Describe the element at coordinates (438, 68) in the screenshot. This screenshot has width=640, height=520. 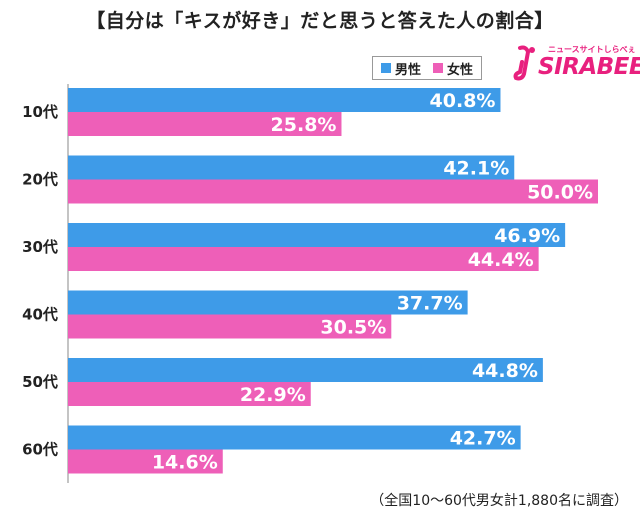
I see `legend-swatch-female` at that location.